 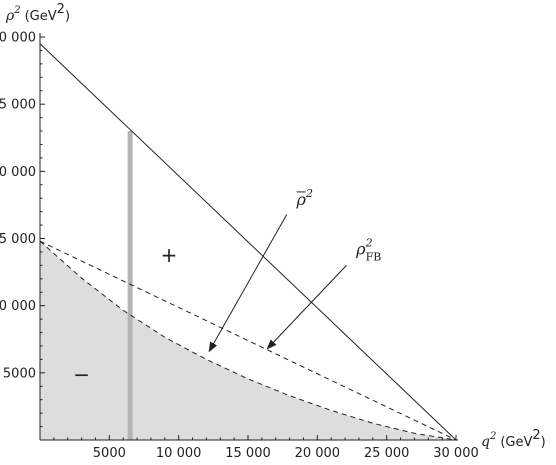 What do you see at coordinates (125, 315) in the screenshot?
I see `region-signs: +−` at bounding box center [125, 315].